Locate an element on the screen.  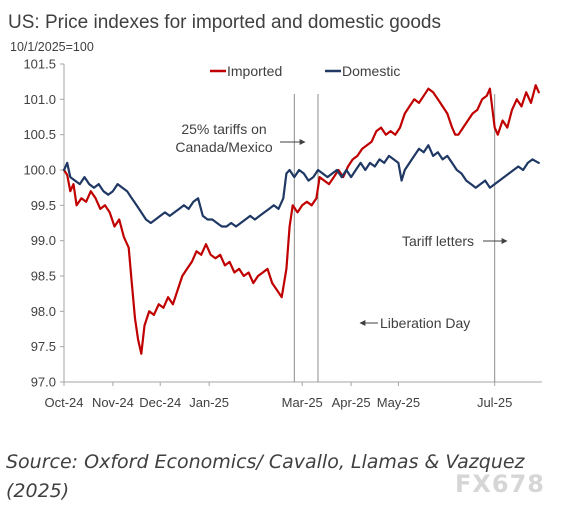
chart-subtitle: 10/1/2025=100 is located at coordinates (52, 47).